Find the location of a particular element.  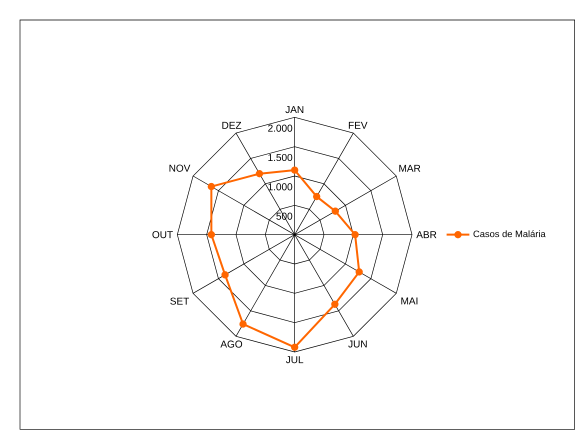

spoke-label: OUT is located at coordinates (162, 234).